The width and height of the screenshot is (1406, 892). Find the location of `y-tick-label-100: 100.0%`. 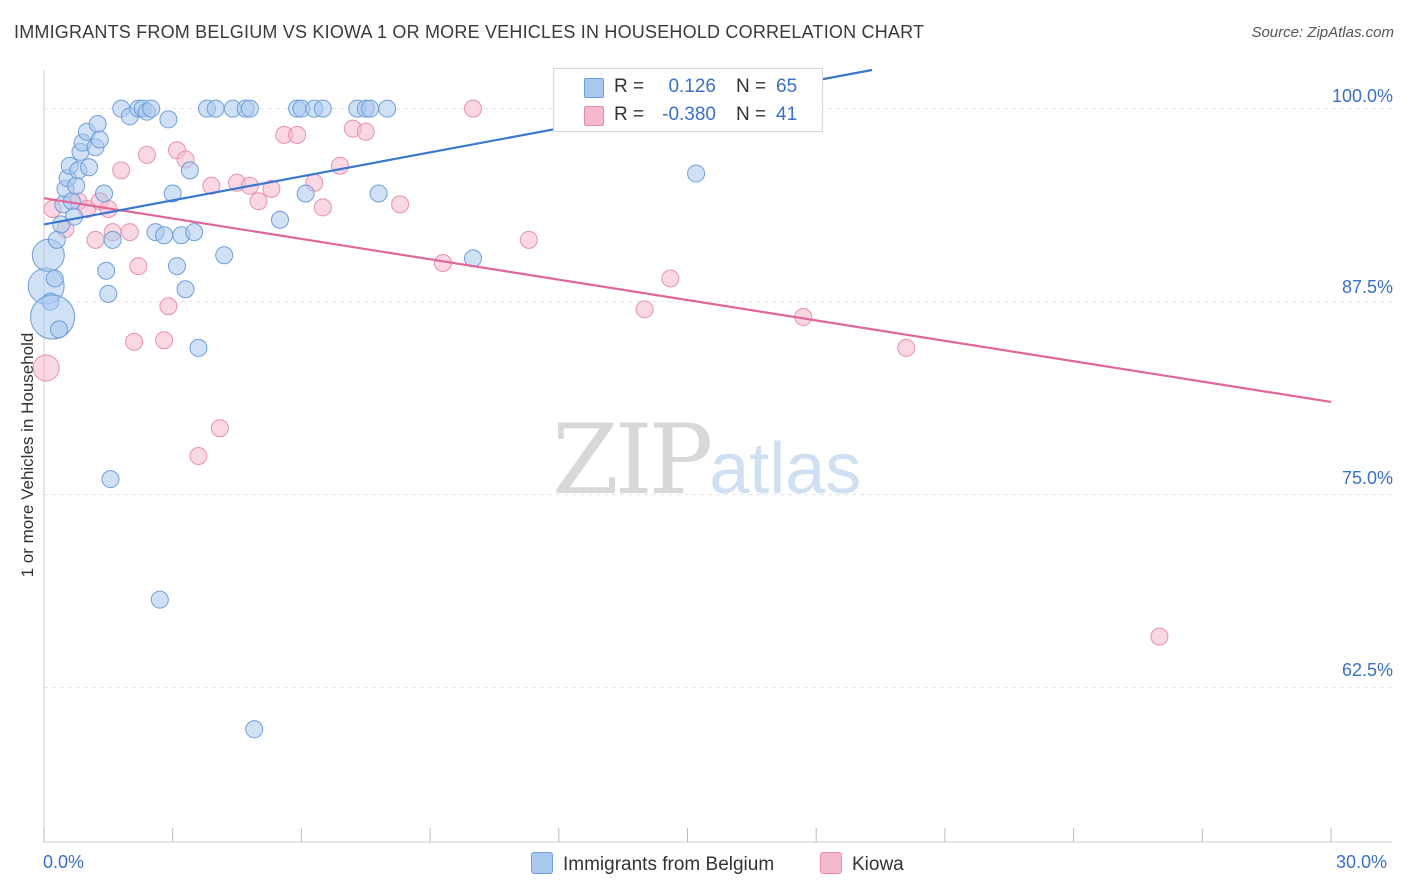

y-tick-label-100: 100.0% is located at coordinates (1362, 96).